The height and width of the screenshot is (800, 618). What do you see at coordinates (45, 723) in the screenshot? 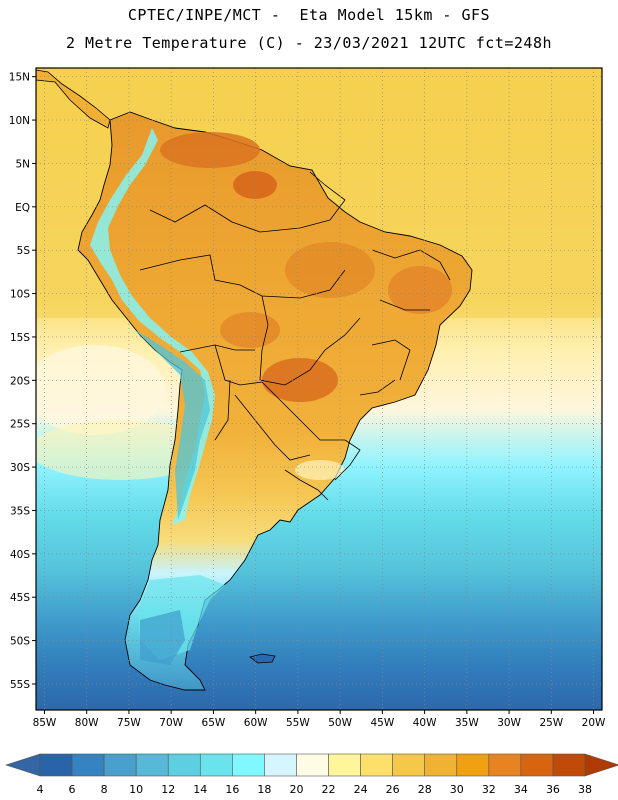
I see `lon-label: 85W` at bounding box center [45, 723].